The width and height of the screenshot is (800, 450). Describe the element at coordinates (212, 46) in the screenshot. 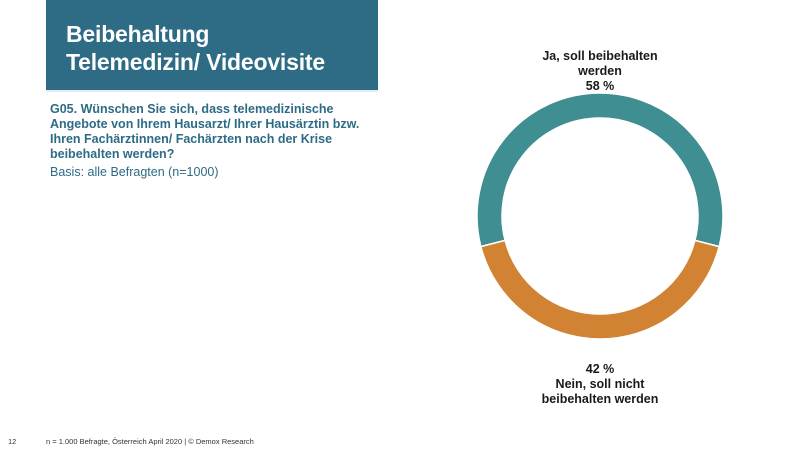

I see `title-banner: Beibehaltung Telemedizin/ Videovisite` at that location.